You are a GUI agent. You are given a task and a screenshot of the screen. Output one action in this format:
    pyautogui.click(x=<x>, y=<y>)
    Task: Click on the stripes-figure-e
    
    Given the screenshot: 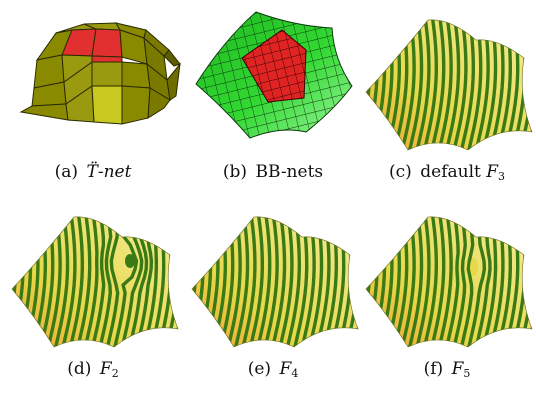 What is the action you would take?
    pyautogui.click(x=271, y=277)
    